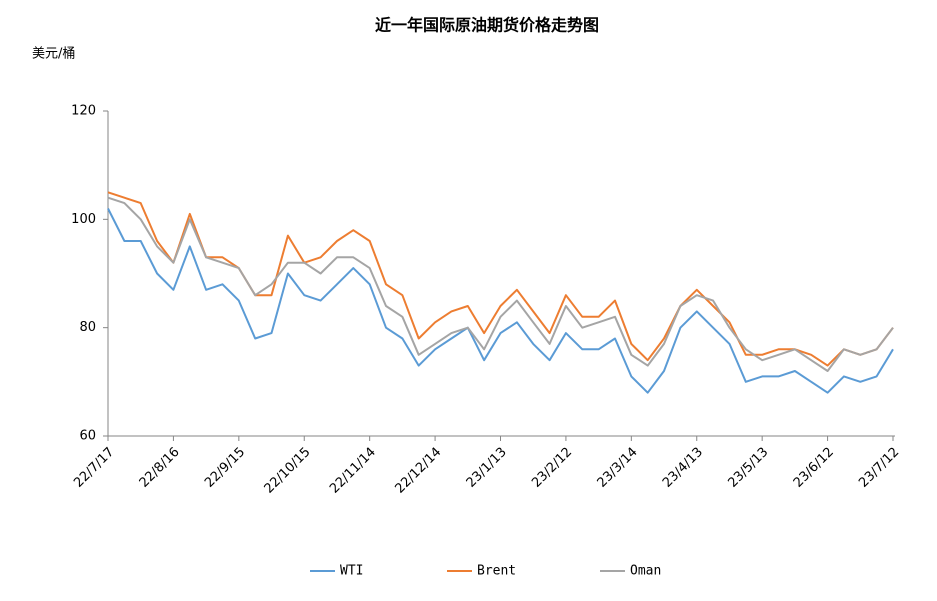 Image resolution: width=937 pixels, height=601 pixels. Describe the element at coordinates (87, 327) in the screenshot. I see `y-tick-label: 80` at that location.